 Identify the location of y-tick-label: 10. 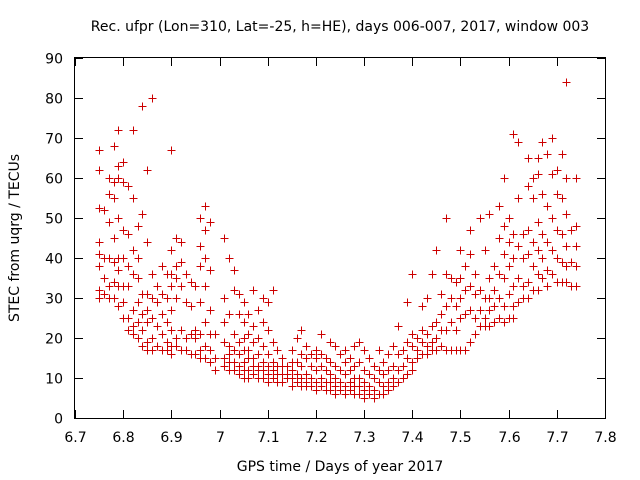
(54, 380).